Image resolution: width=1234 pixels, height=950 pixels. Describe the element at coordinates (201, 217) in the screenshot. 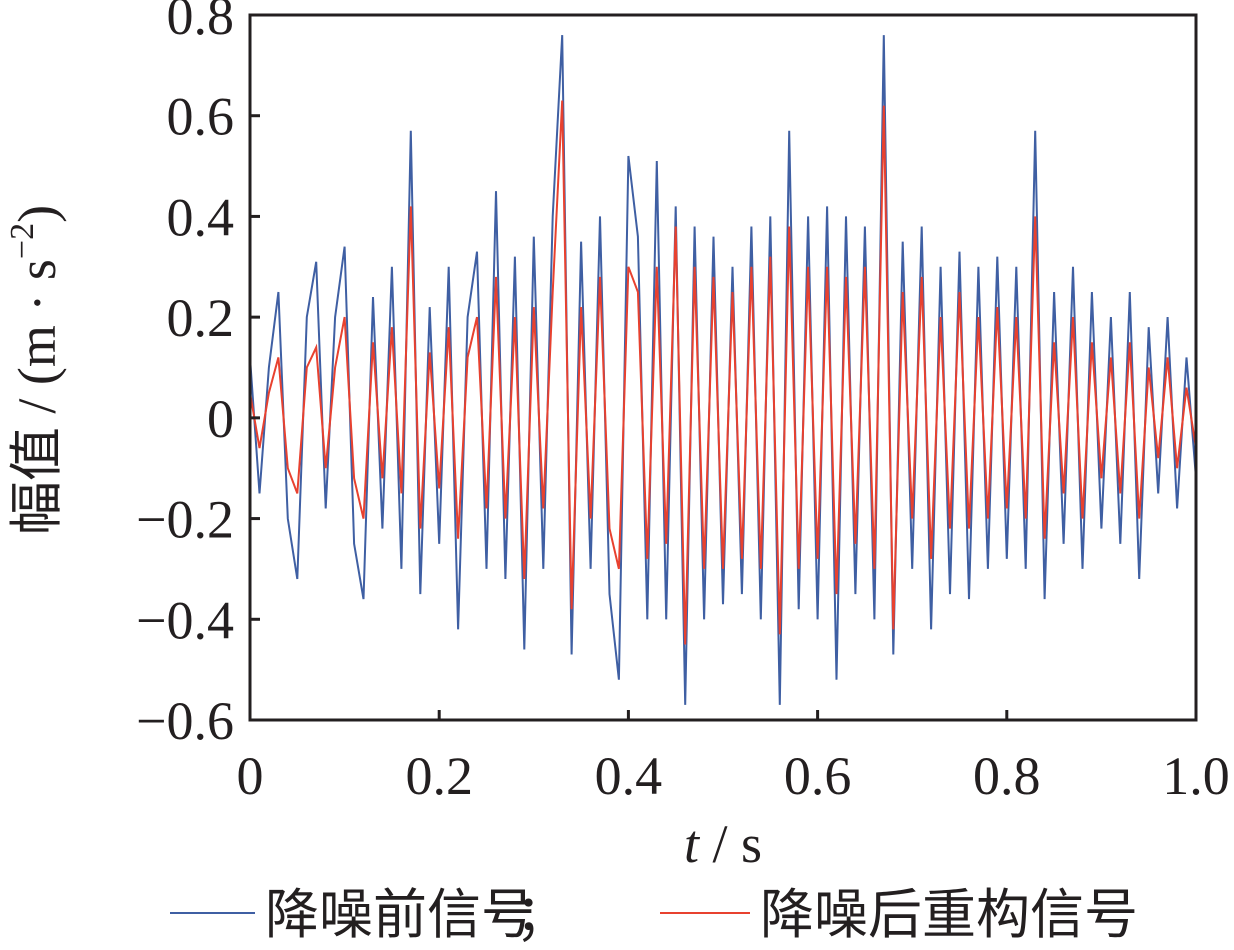

I see `y-tick-label: 0.4` at that location.